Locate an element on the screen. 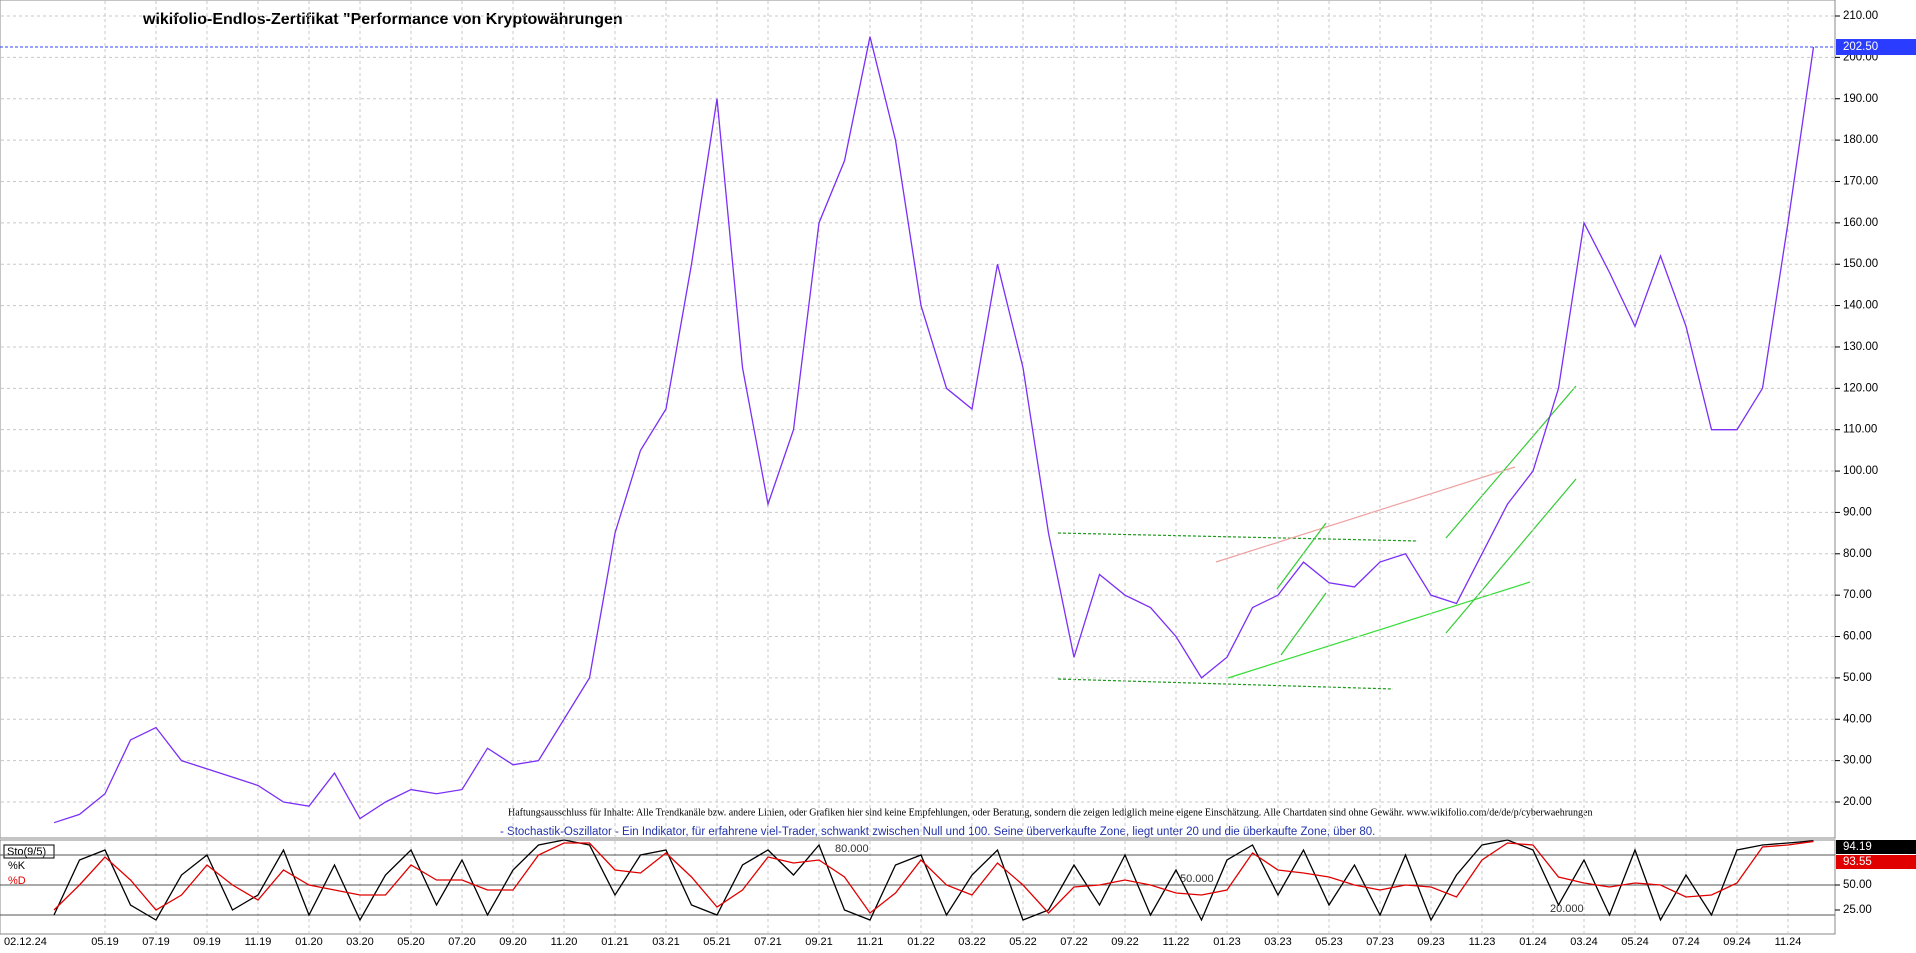 This screenshot has width=1916, height=953. x-tick-label: 07.24 is located at coordinates (1686, 942).